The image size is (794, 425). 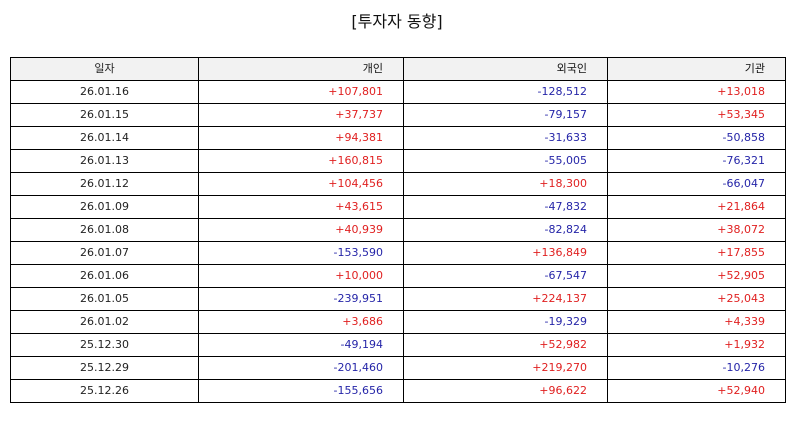 What do you see at coordinates (104, 207) in the screenshot?
I see `date-cell: 26.01.09` at bounding box center [104, 207].